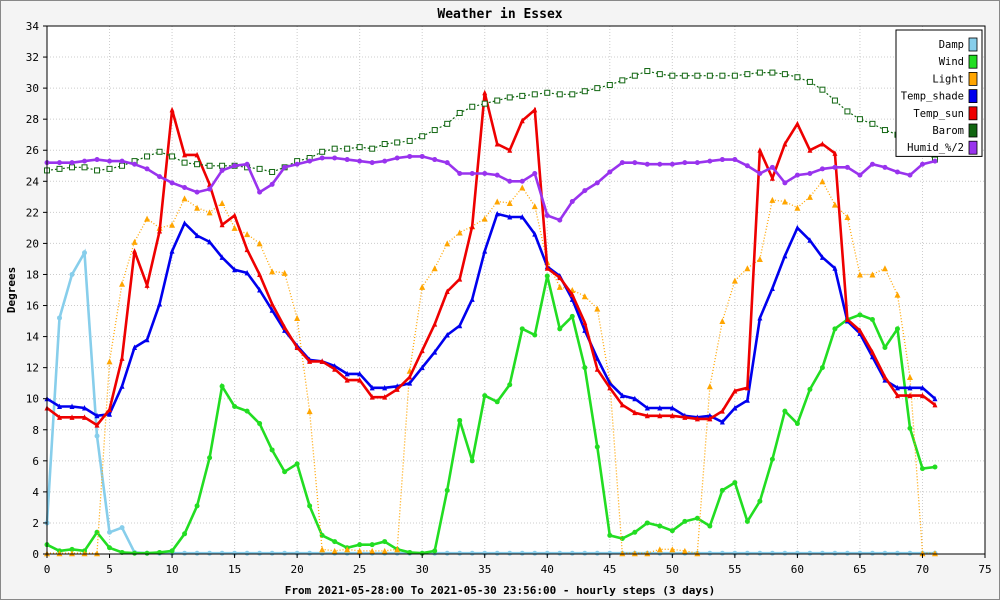 The width and height of the screenshot is (1000, 600). What do you see at coordinates (35, 523) in the screenshot?
I see `y-tick-label: 2` at bounding box center [35, 523].